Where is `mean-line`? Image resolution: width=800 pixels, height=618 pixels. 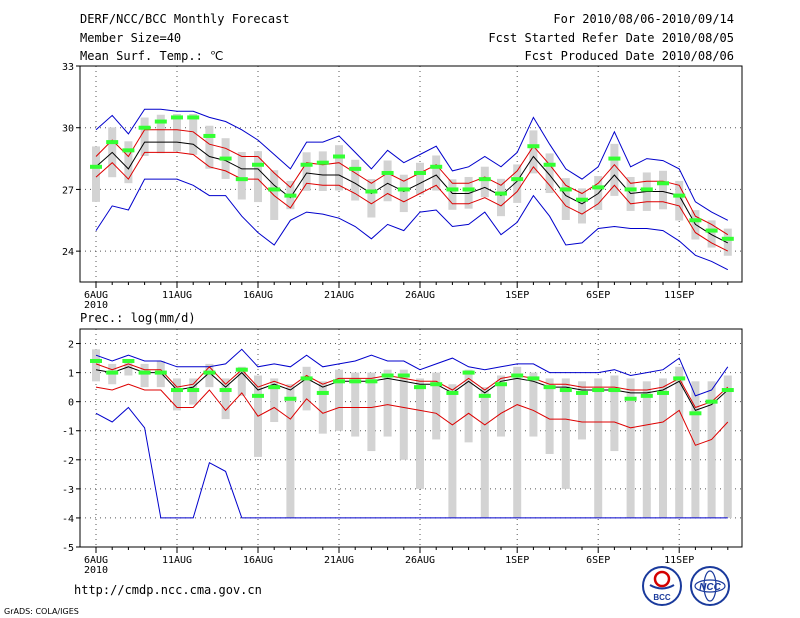 mean-line is located at coordinates (412, 389).